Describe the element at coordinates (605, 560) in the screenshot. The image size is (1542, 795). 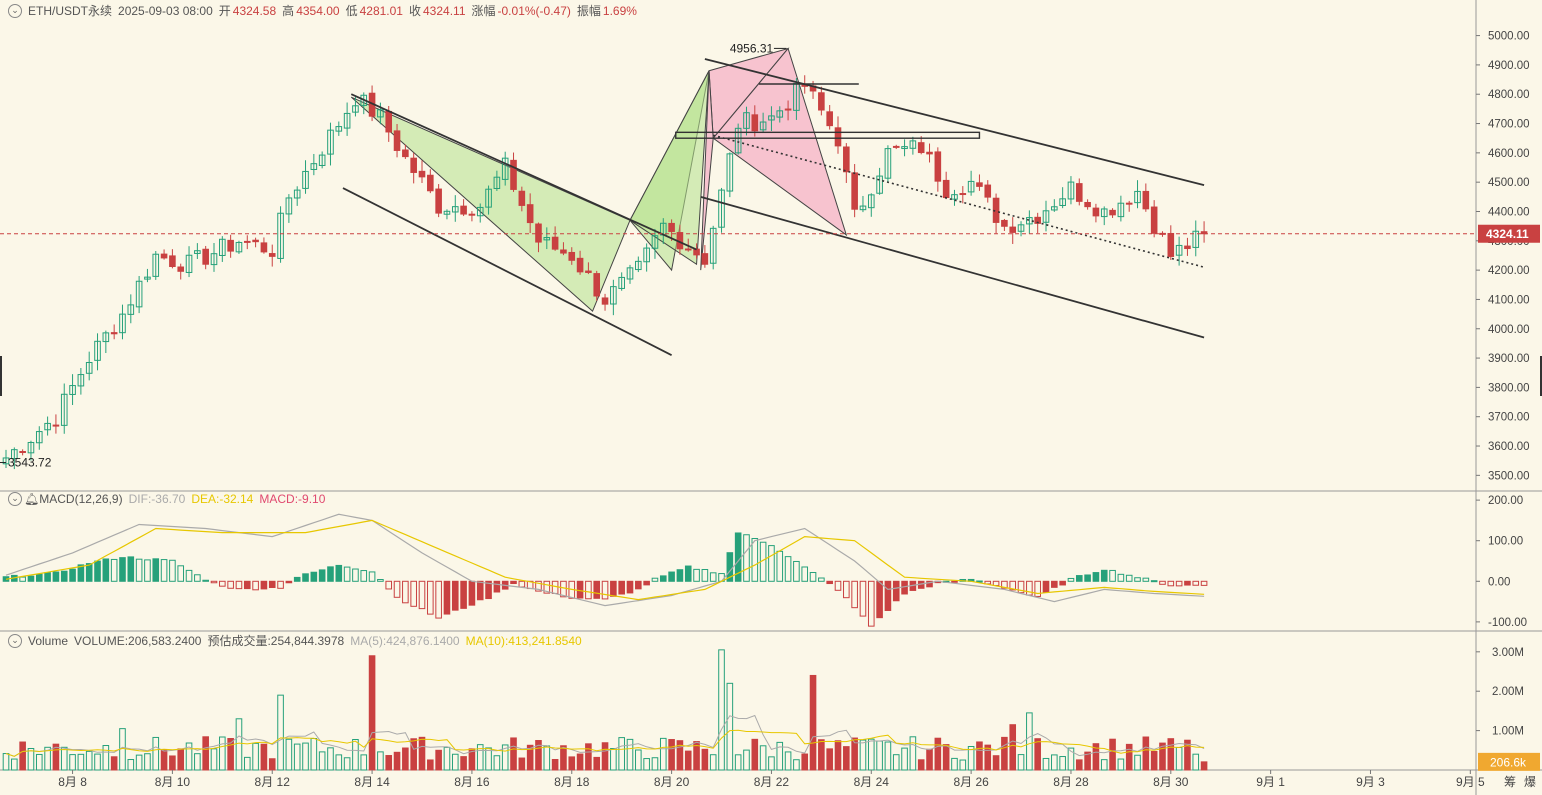
I see `dea-line` at that location.